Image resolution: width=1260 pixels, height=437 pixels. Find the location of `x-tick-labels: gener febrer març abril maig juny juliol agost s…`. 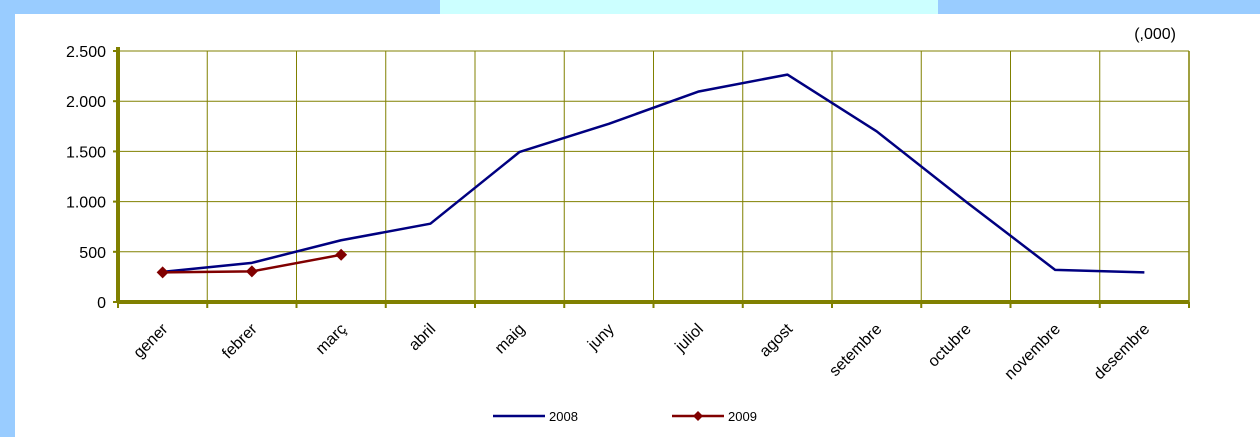

x-tick-labels: gener febrer març abril maig juny juliol agost s… is located at coordinates (641, 351).